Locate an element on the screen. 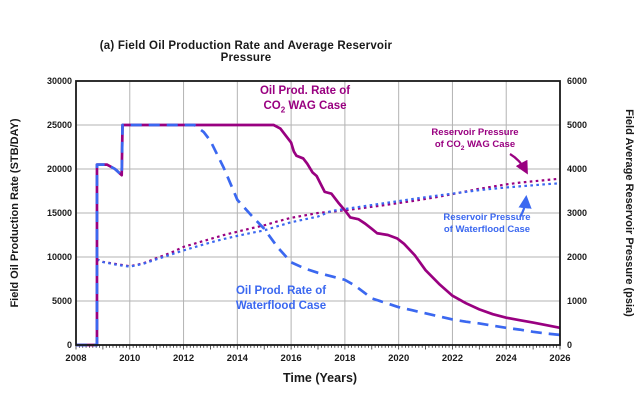 The height and width of the screenshot is (400, 640). left-y-tick-label: 5000 is located at coordinates (62, 301).